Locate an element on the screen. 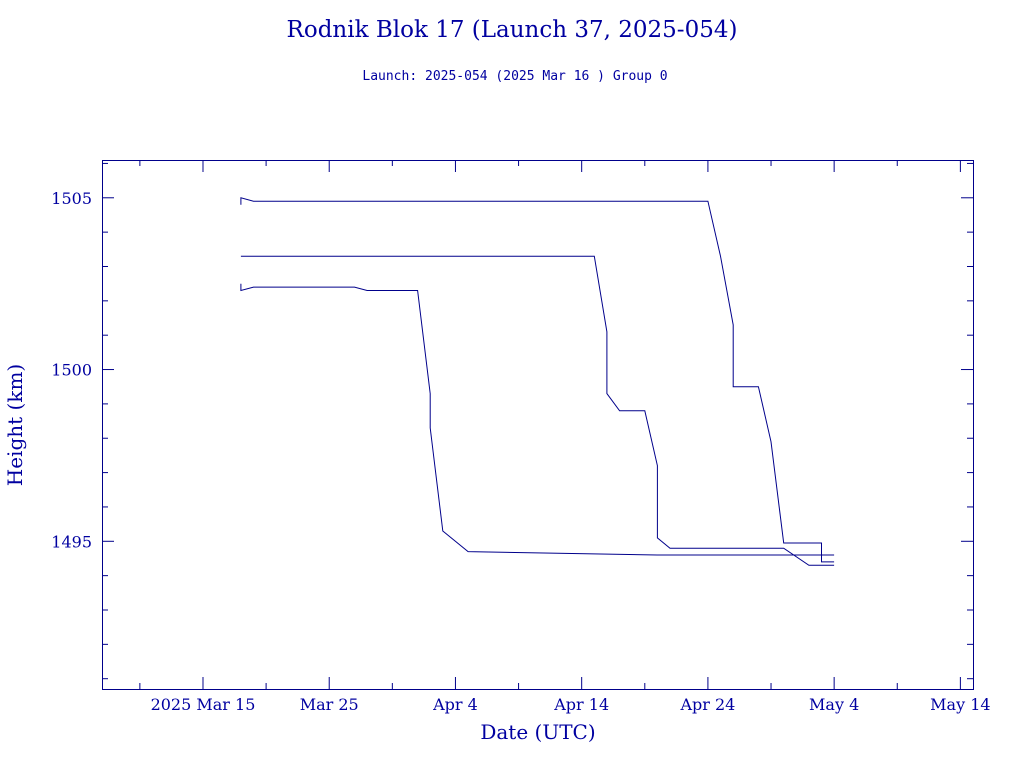  chart-title: Rodnik Blok 17 (Launch 37, 2025-054) is located at coordinates (512, 30).